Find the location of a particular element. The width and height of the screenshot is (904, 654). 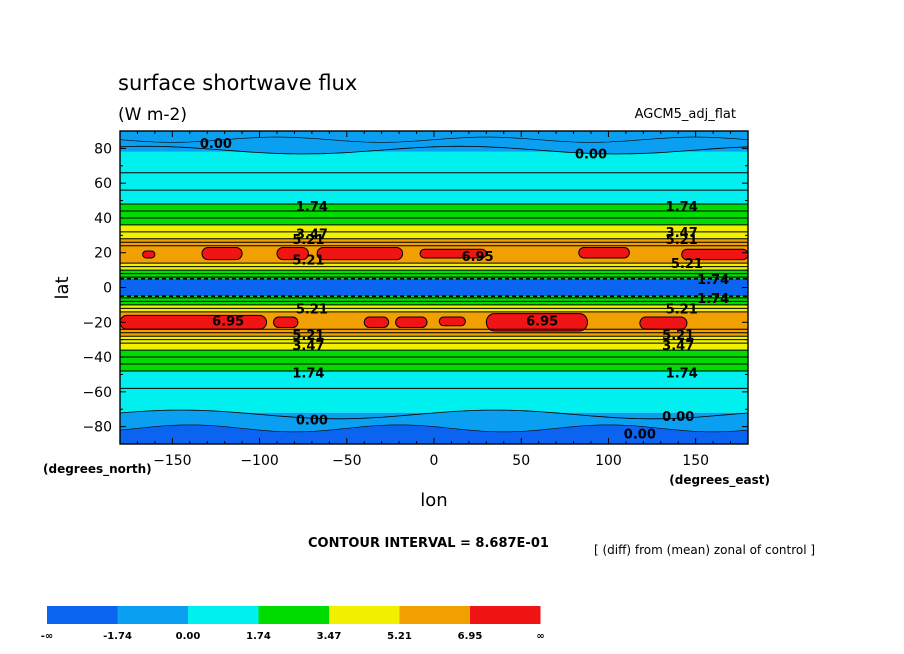

south-polar-core is located at coordinates (434, 434).